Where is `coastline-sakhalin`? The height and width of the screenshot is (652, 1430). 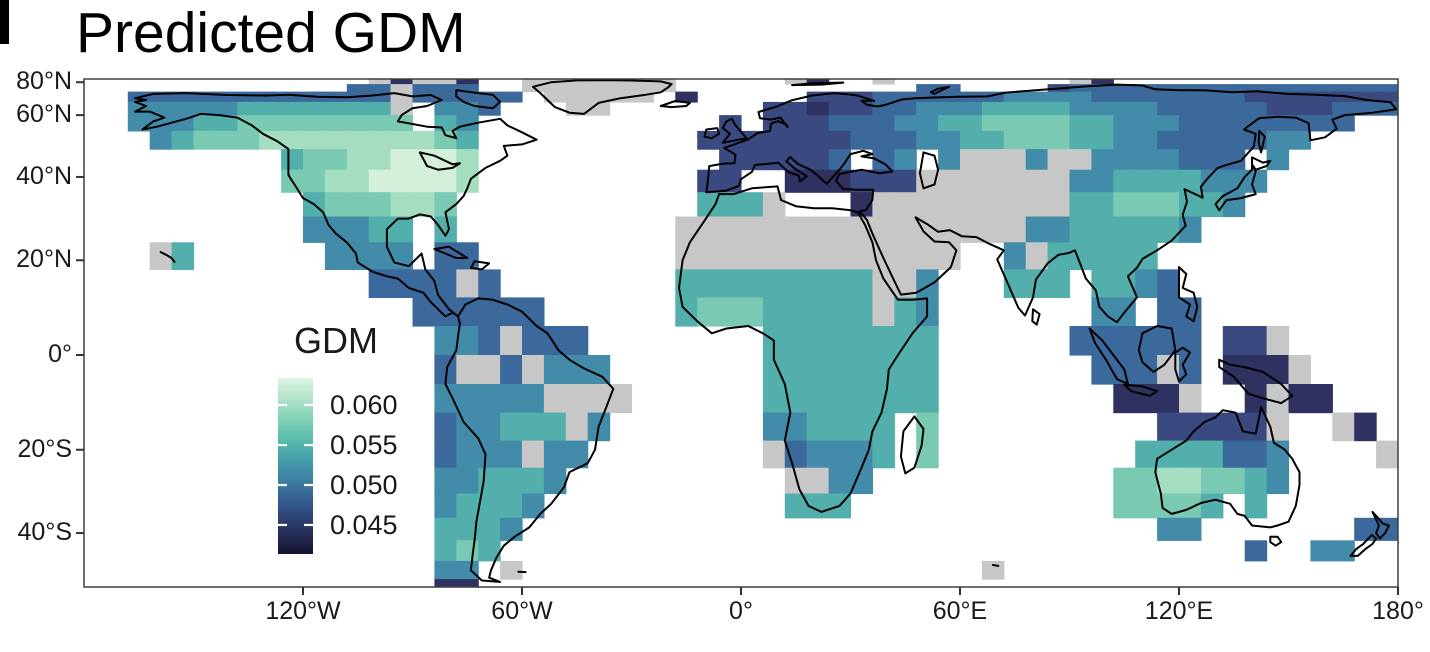 coastline-sakhalin is located at coordinates (1261, 141).